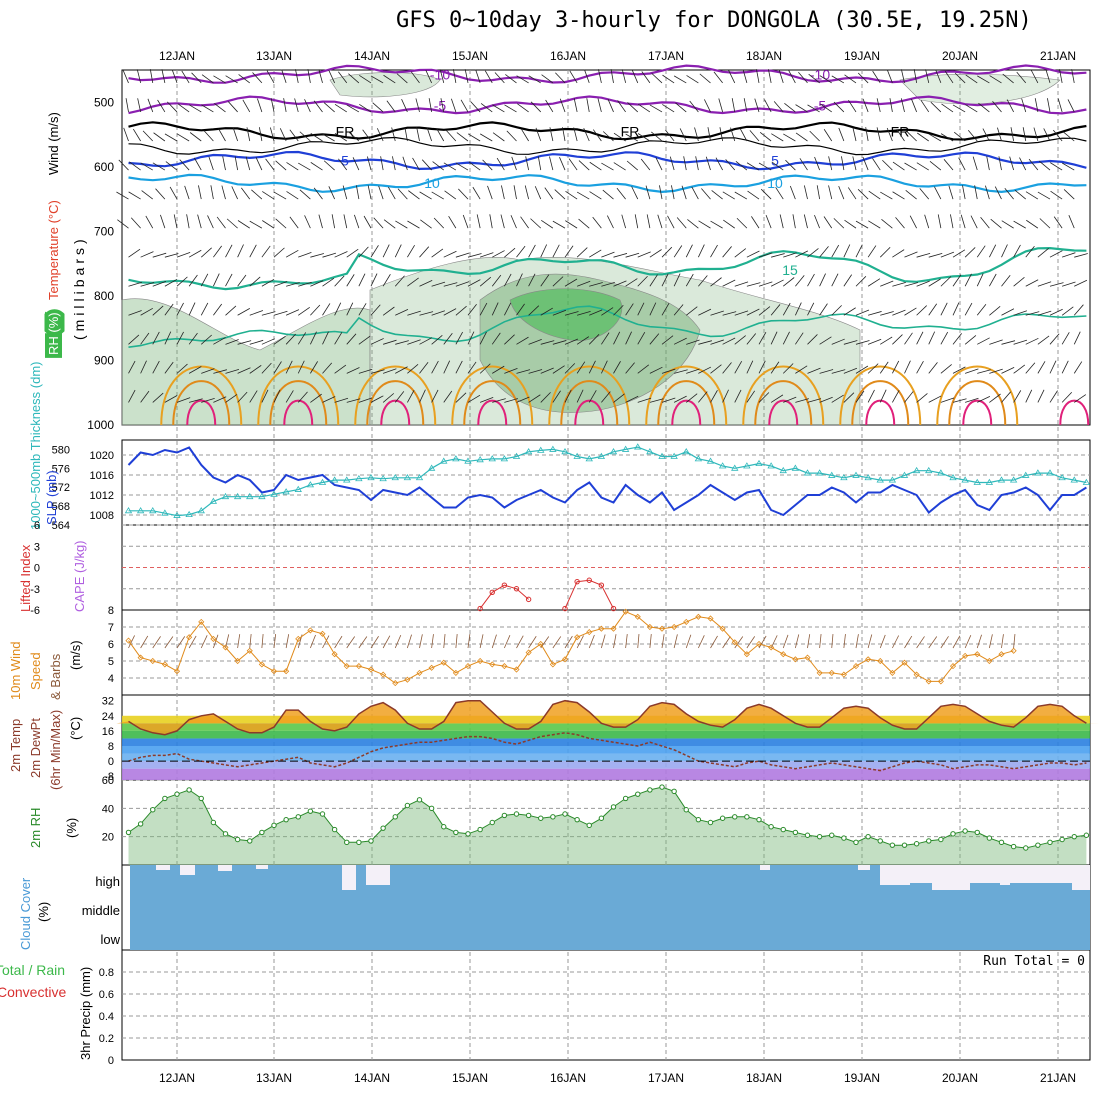 Image resolution: width=1100 pixels, height=1100 pixels. Describe the element at coordinates (607, 481) in the screenshot. I see `slp-line` at that location.